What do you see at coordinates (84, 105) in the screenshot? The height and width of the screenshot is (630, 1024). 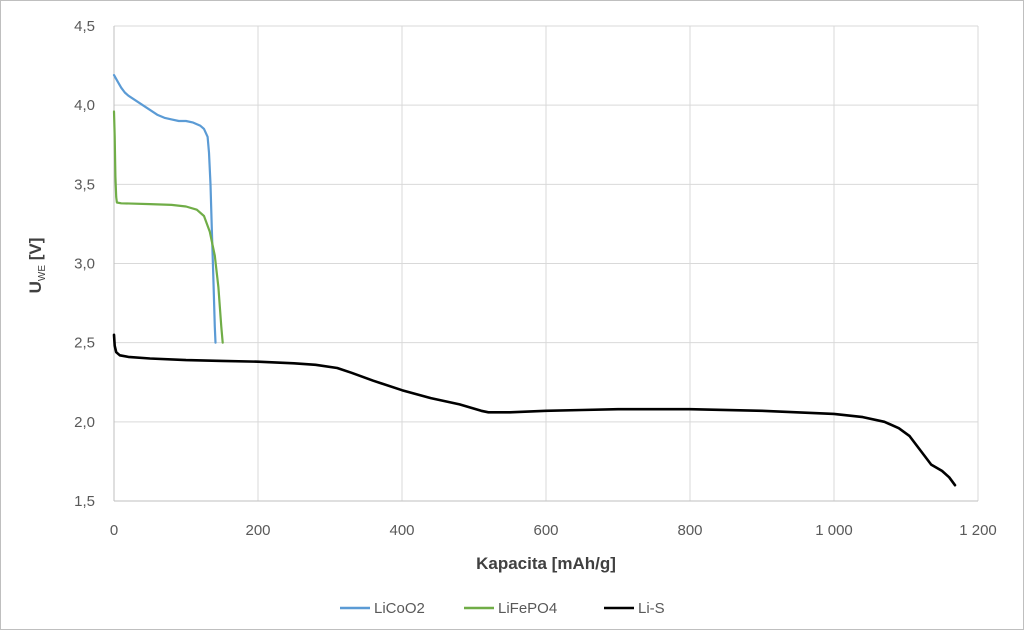 I see `y-tick-label: 4,0` at bounding box center [84, 105].